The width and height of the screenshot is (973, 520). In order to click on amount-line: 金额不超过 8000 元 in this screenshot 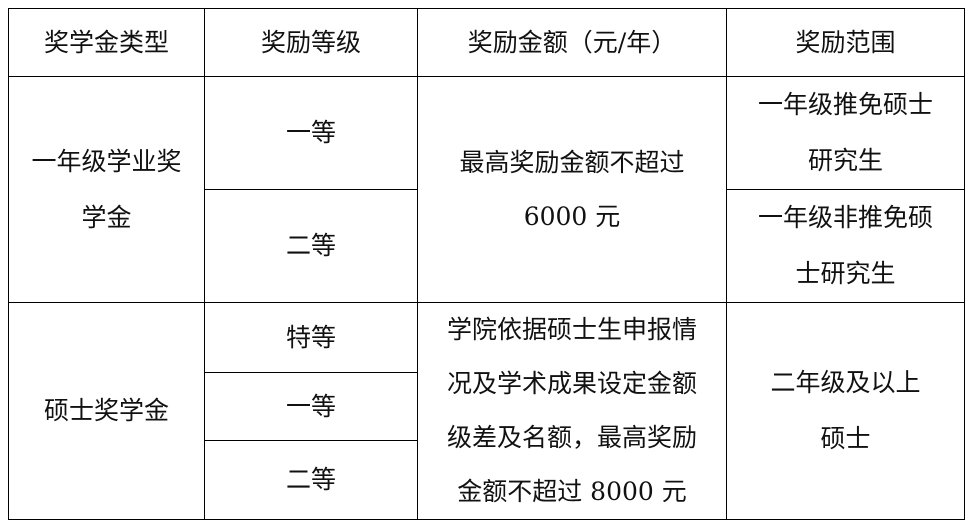, I will do `click(572, 491)`.